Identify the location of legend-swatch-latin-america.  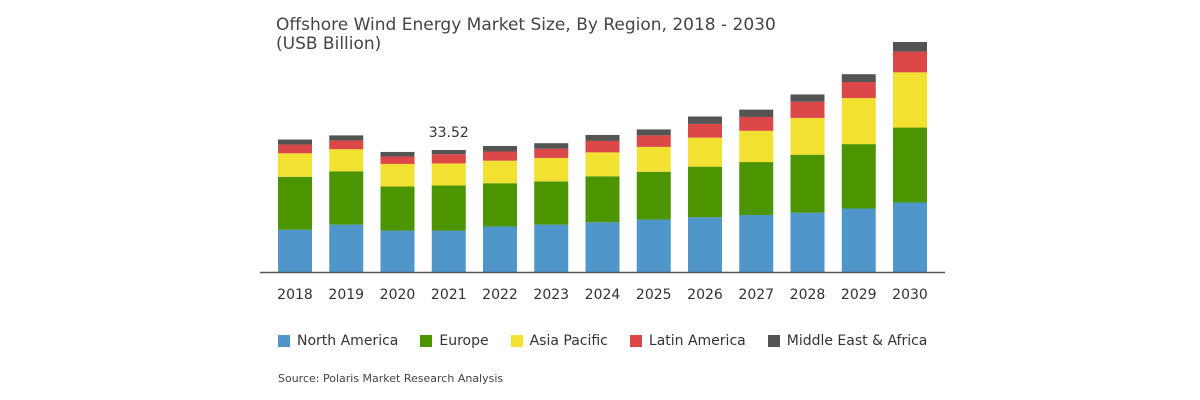
(635, 341).